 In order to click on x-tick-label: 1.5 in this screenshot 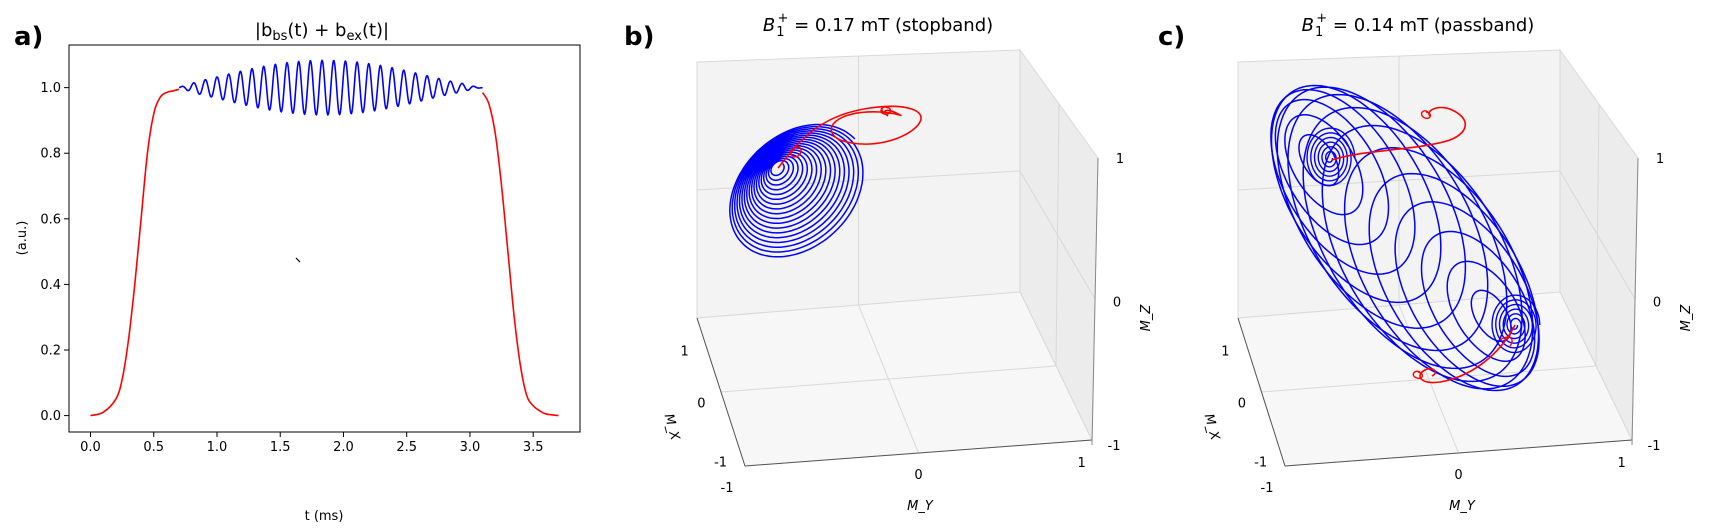, I will do `click(280, 447)`.